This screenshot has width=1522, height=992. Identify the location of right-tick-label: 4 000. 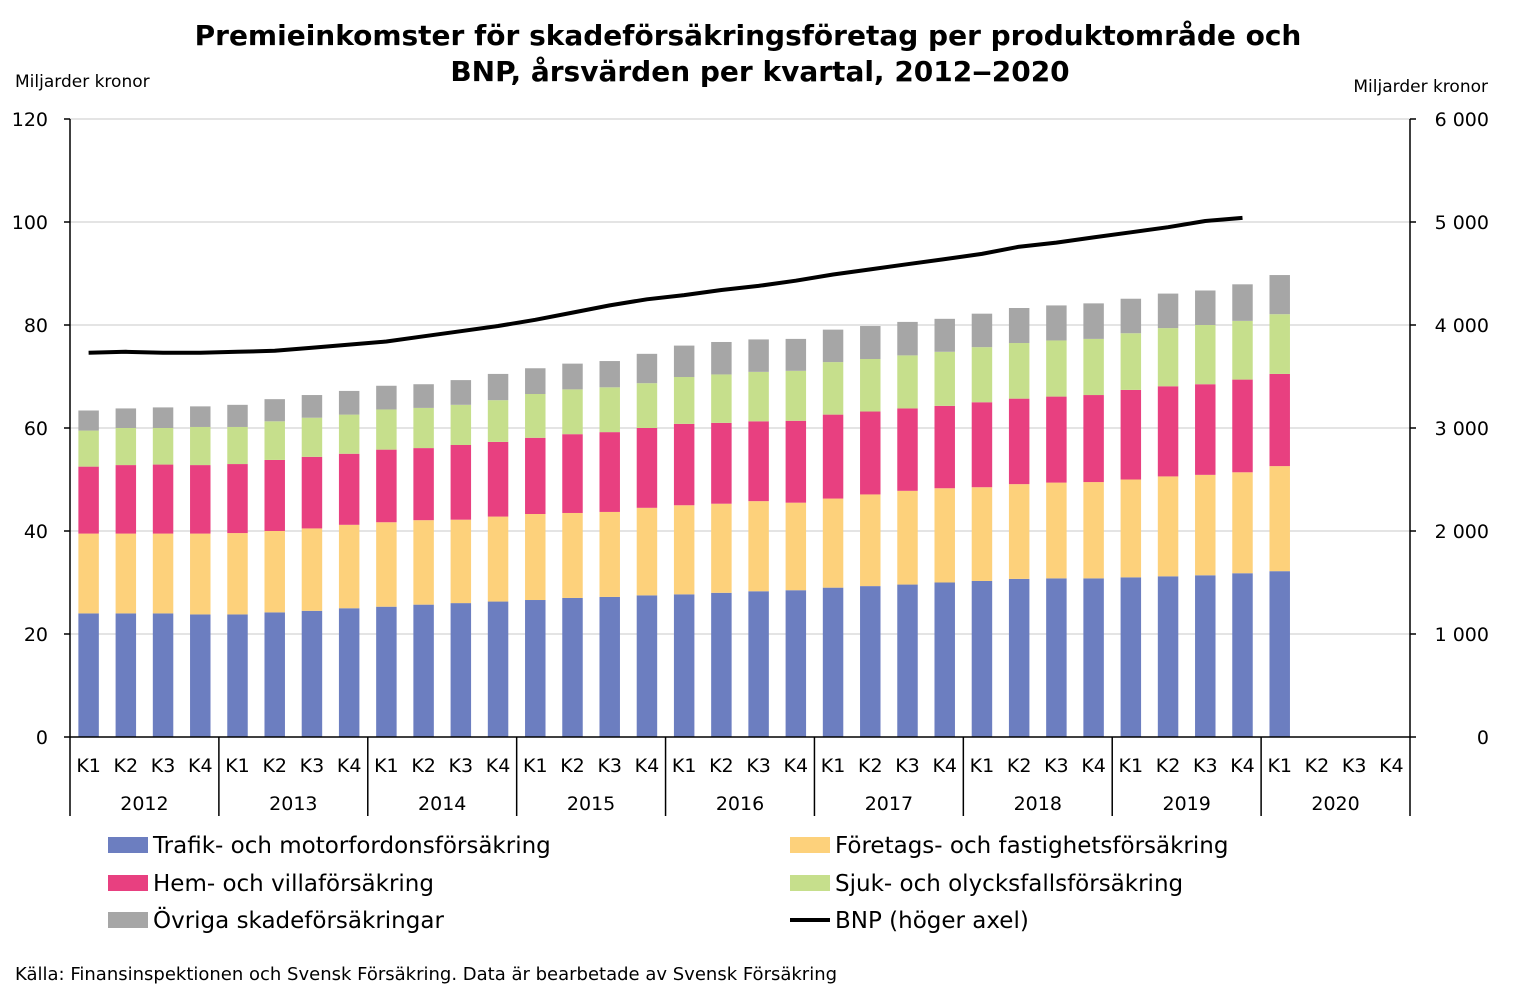
(1462, 326).